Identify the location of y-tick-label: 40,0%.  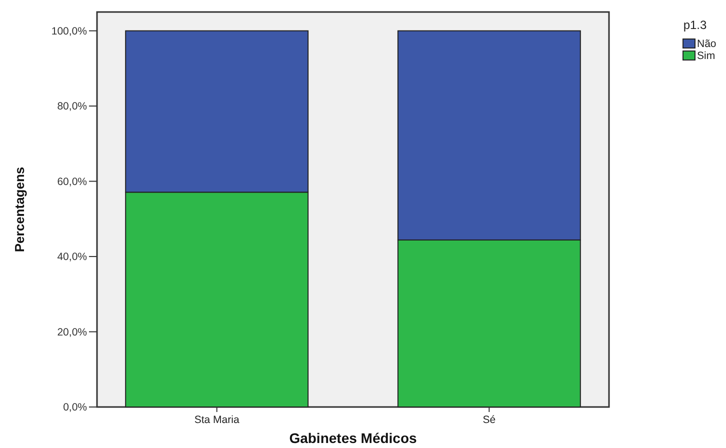
(72, 257).